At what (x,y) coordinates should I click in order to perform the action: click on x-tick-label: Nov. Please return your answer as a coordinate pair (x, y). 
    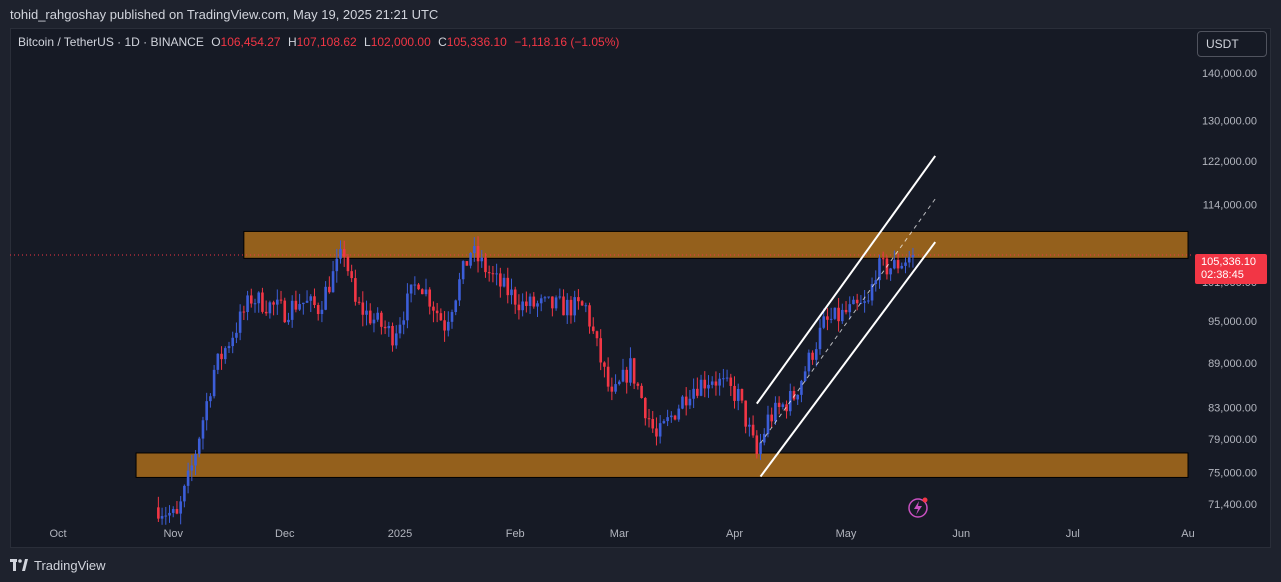
    Looking at the image, I should click on (173, 534).